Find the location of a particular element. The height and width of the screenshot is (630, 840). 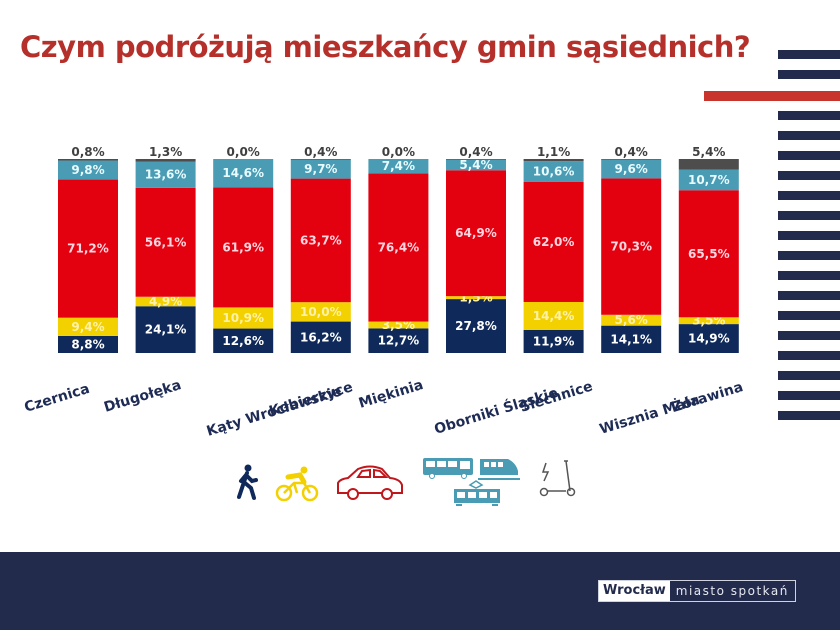

bus-icon is located at coordinates (448, 468).